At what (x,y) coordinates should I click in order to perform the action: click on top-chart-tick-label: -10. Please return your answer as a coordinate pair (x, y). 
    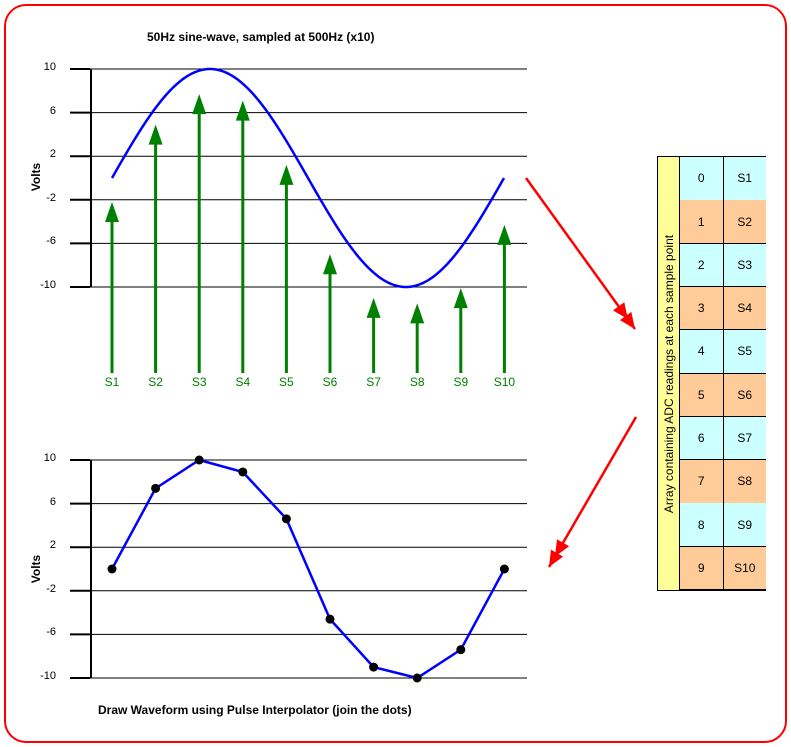
    Looking at the image, I should click on (48, 285).